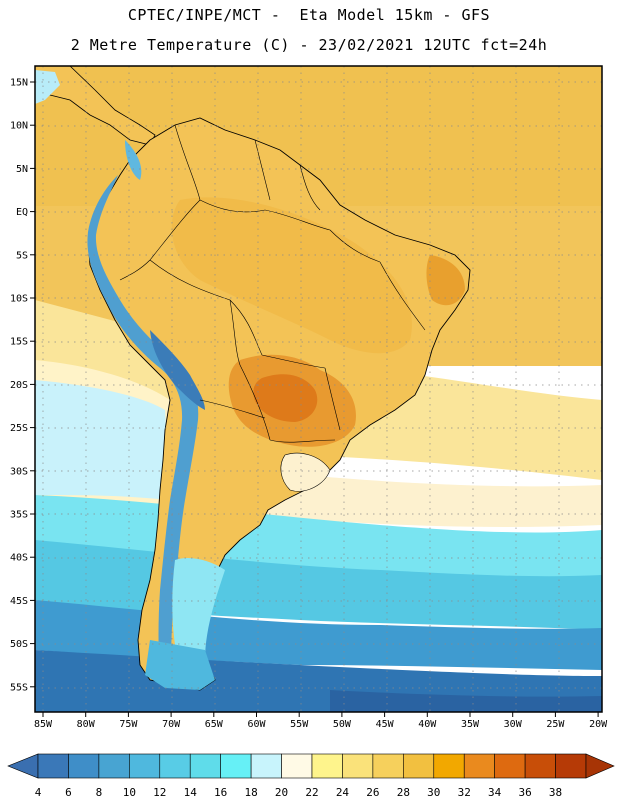 The height and width of the screenshot is (800, 618). I want to click on lat-label: 55S, so click(19, 687).